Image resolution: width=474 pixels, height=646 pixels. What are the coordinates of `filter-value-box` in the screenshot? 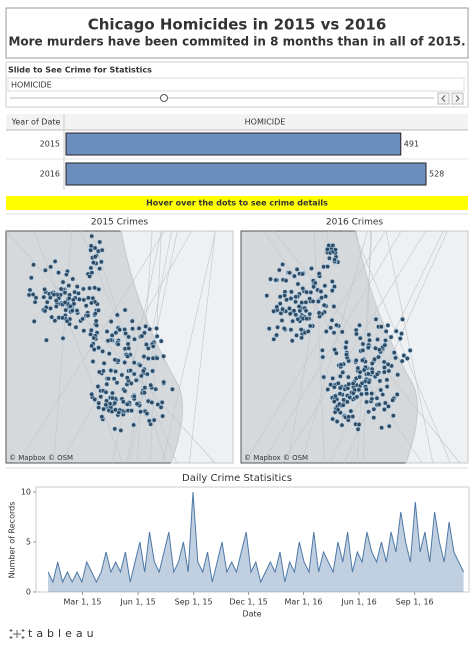 It's located at (236, 84).